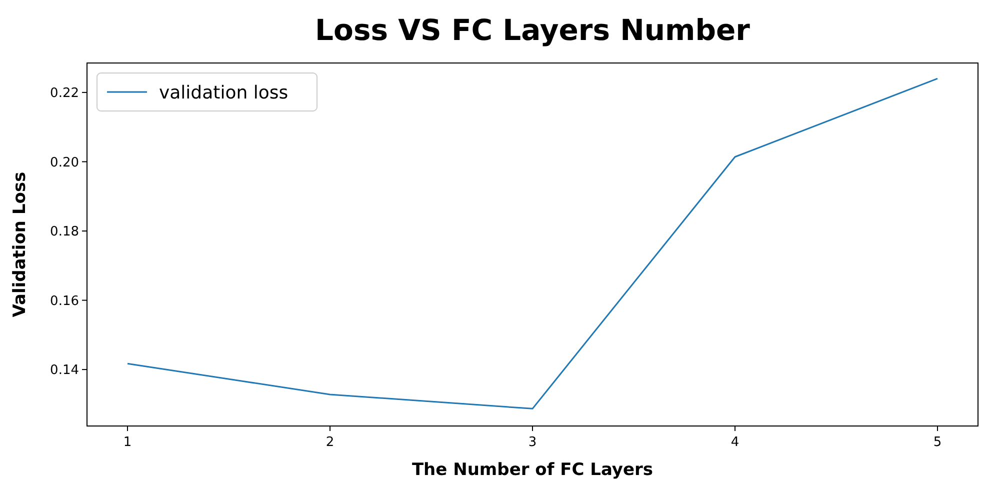  I want to click on y-tick-label: 0.20, so click(64, 162).